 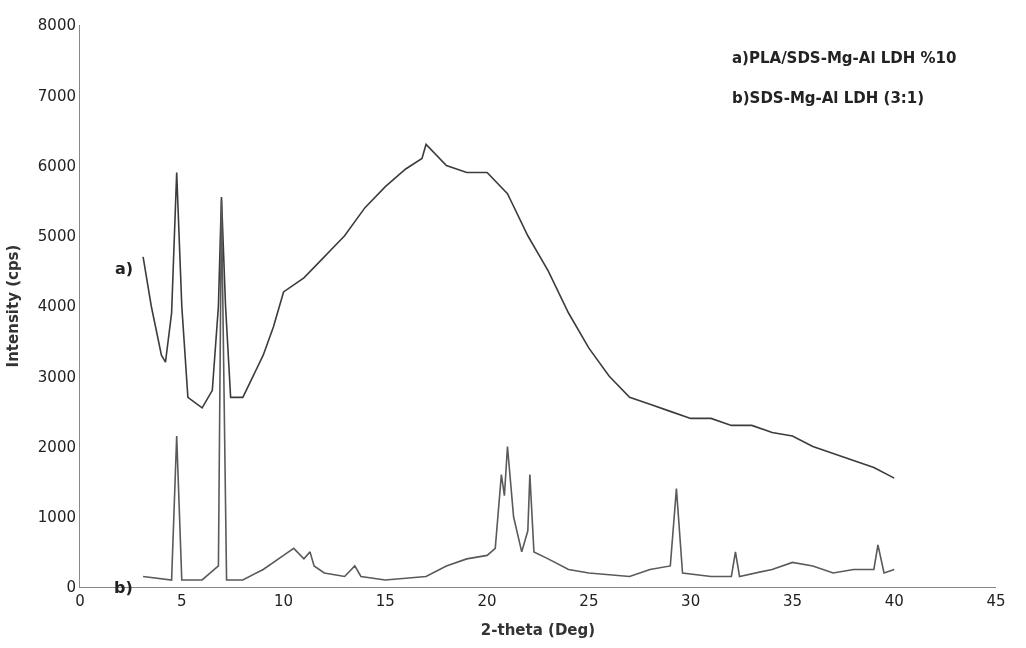 What do you see at coordinates (124, 268) in the screenshot?
I see `annotation: a)` at bounding box center [124, 268].